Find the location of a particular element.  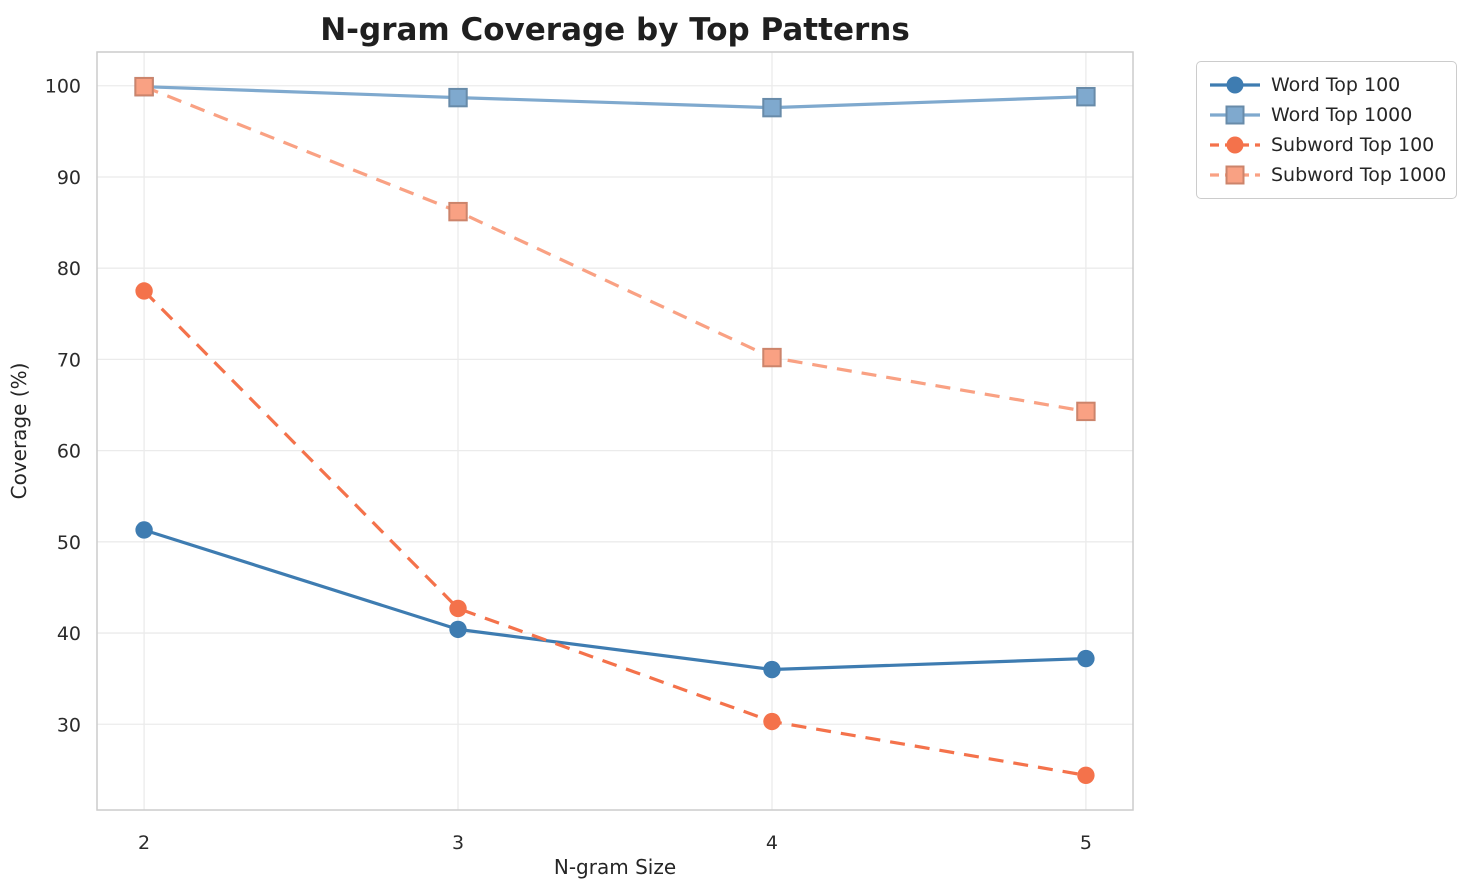

marker-subword-top-100-x2 is located at coordinates (144, 291).